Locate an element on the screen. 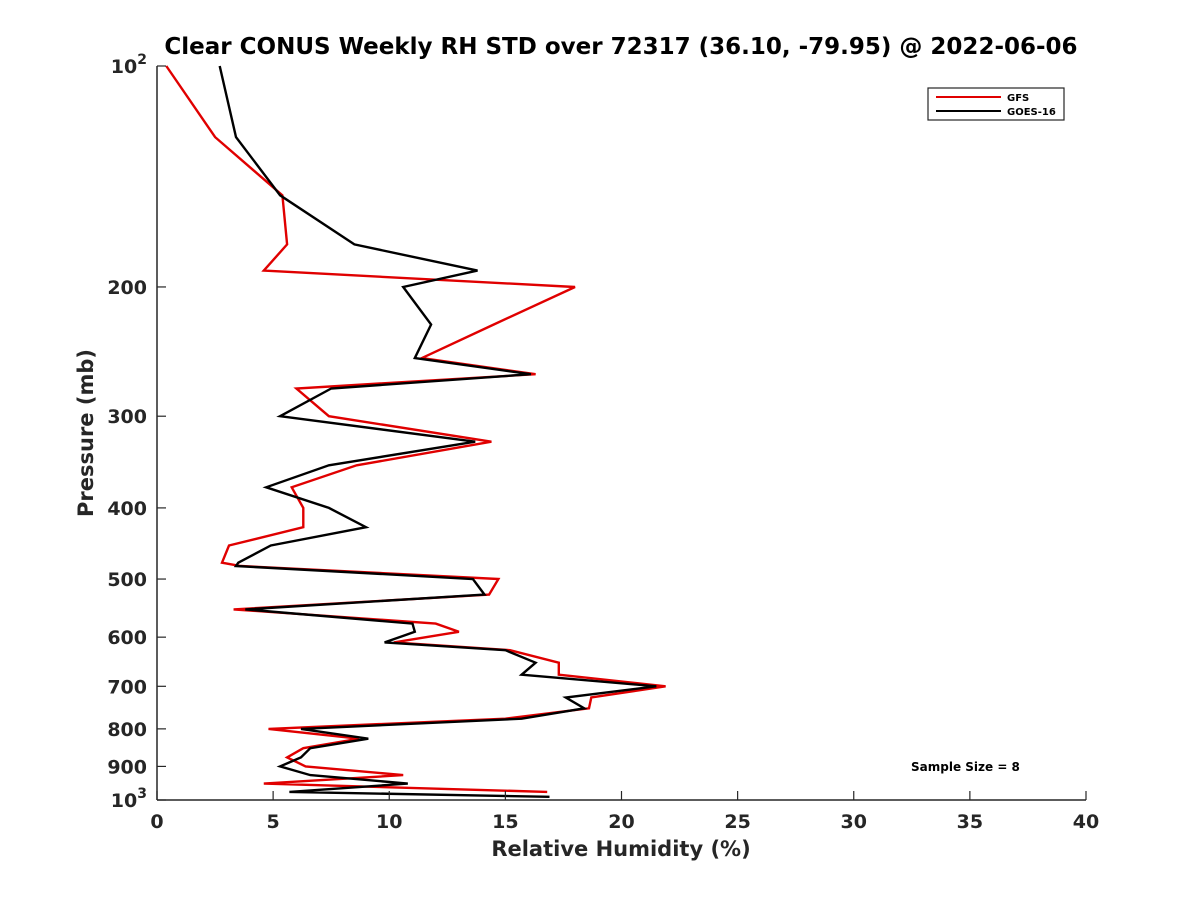  legend-box is located at coordinates (996, 104).